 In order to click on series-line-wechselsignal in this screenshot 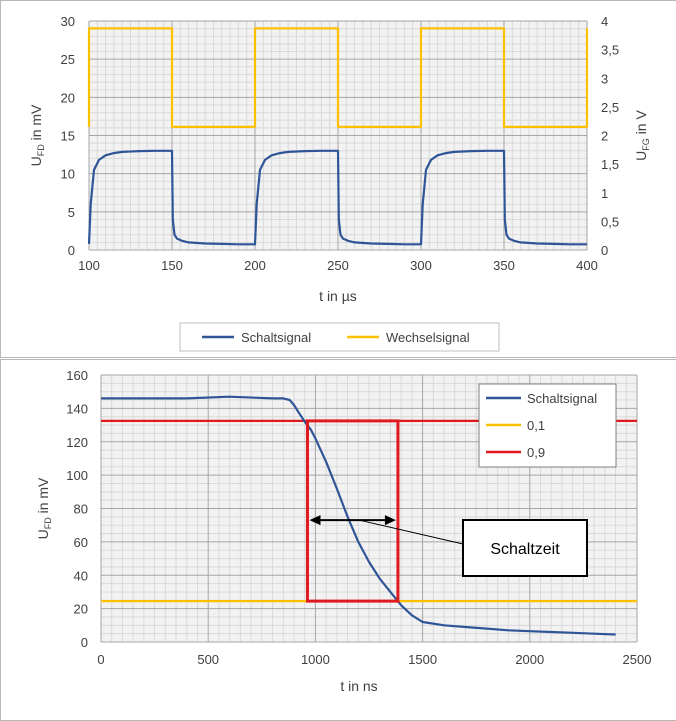, I will do `click(338, 78)`.